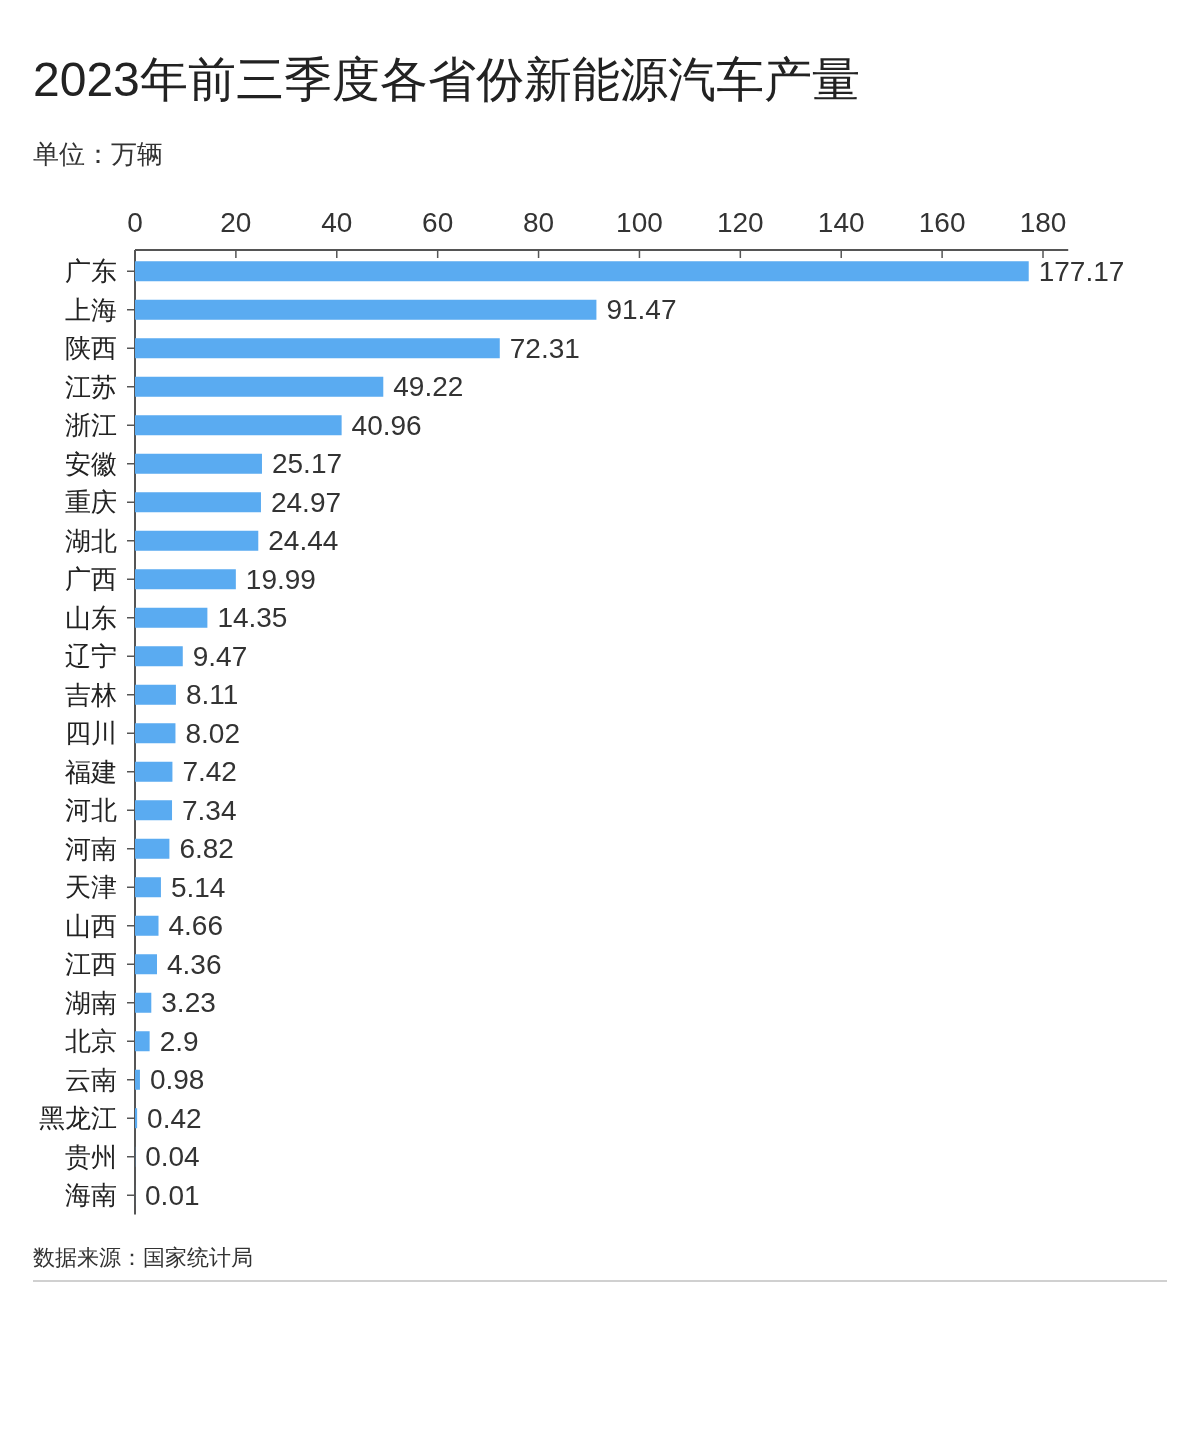  I want to click on data-label: 19.99, so click(280, 579).